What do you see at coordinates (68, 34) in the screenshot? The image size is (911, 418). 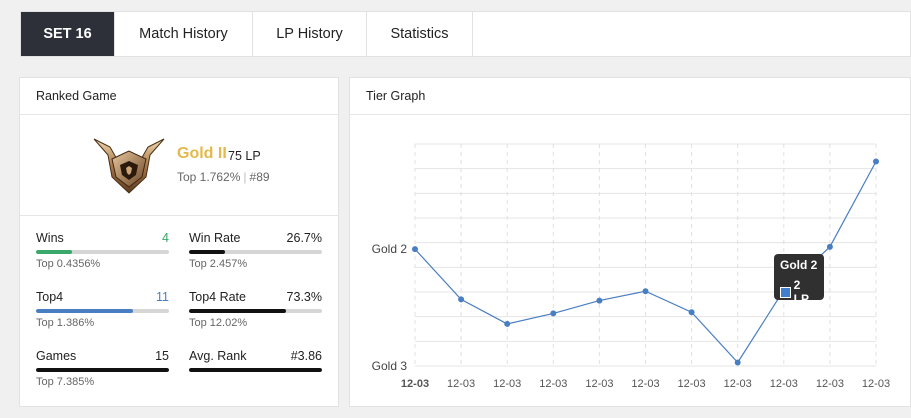 I see `tab-set-16: SET 16` at bounding box center [68, 34].